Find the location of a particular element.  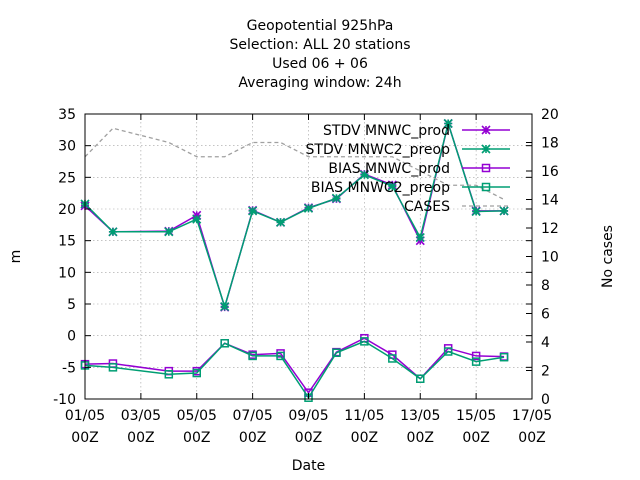

y2-axis-label: No cases is located at coordinates (608, 256).